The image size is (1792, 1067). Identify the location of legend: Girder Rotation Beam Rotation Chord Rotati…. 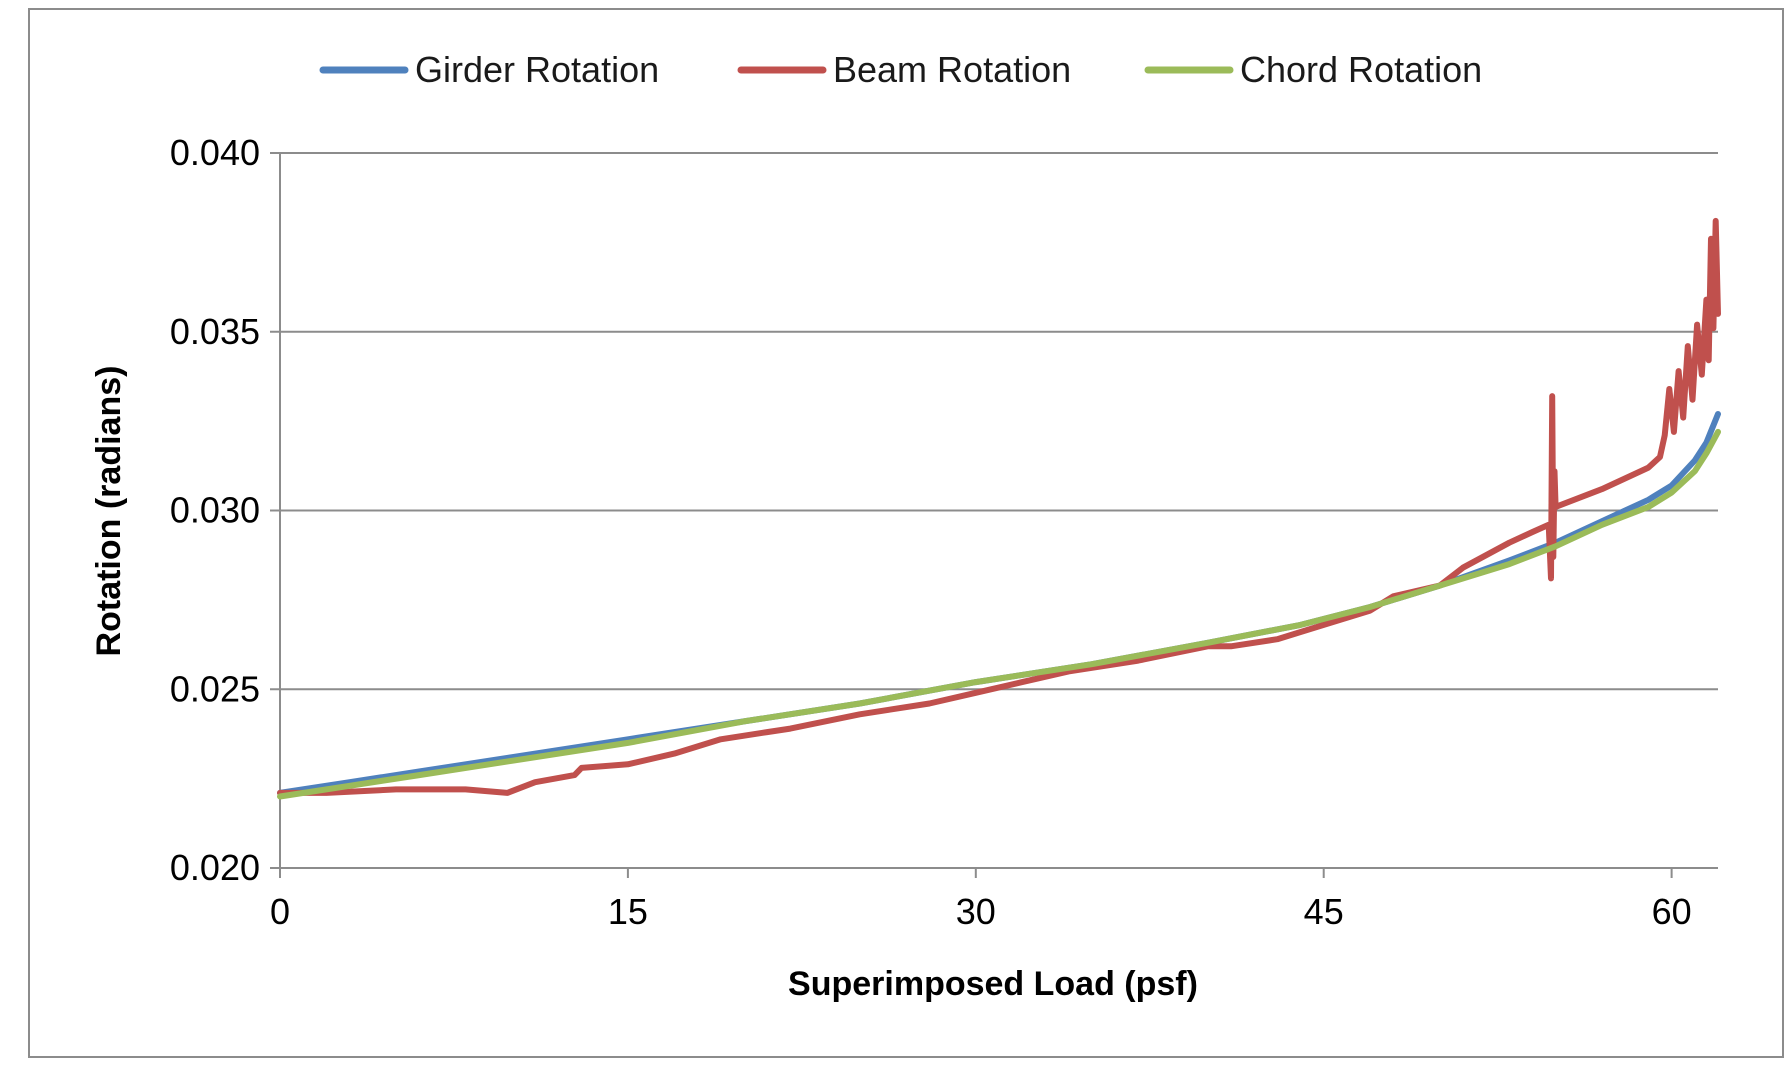
(900, 69).